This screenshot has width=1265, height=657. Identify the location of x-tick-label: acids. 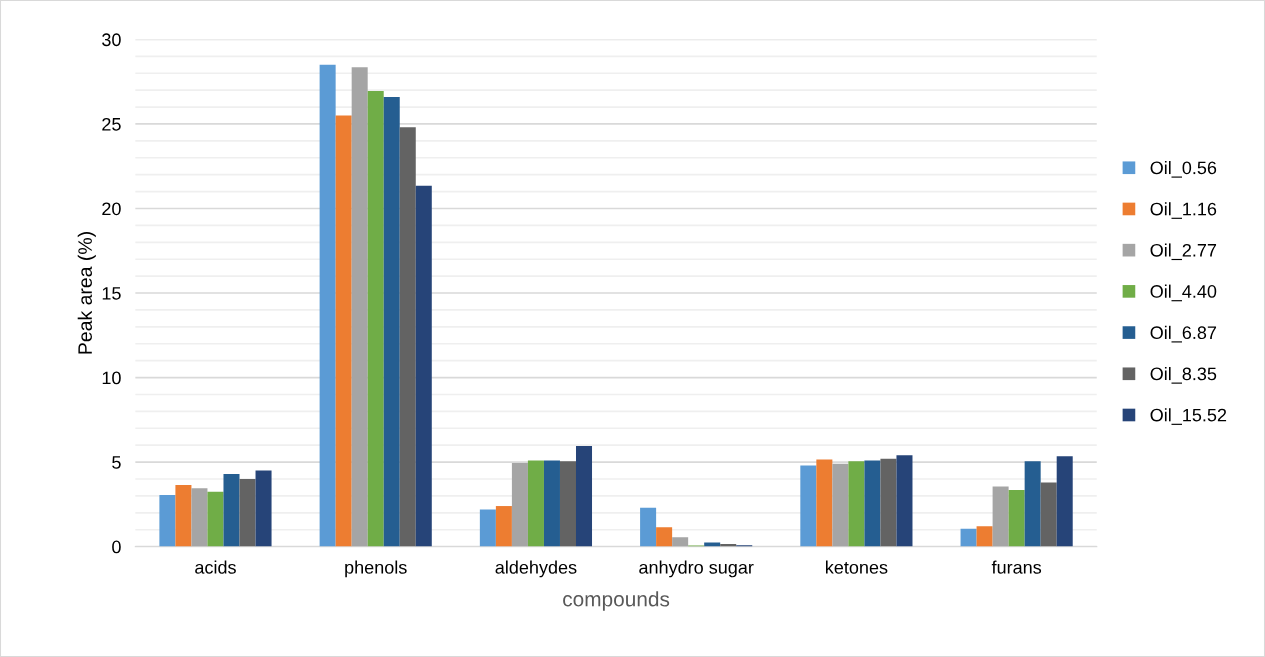
(215, 567).